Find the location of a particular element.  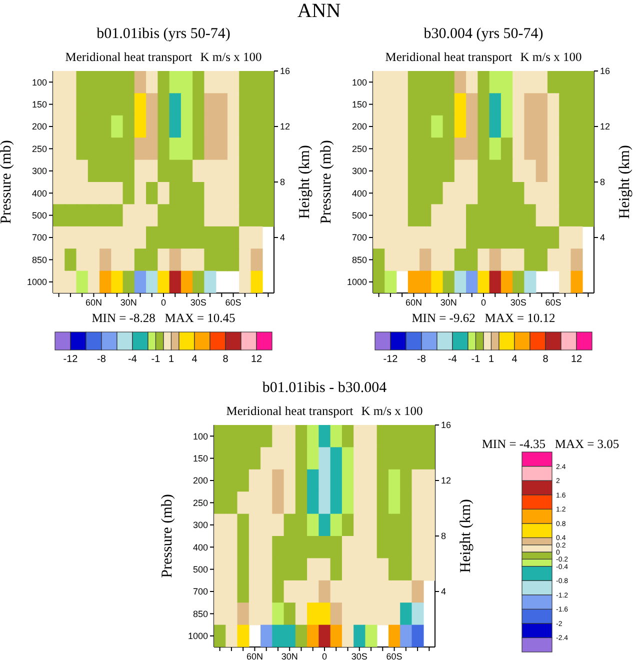

chart-title: b01.01ibis - b30.004 is located at coordinates (324, 388).